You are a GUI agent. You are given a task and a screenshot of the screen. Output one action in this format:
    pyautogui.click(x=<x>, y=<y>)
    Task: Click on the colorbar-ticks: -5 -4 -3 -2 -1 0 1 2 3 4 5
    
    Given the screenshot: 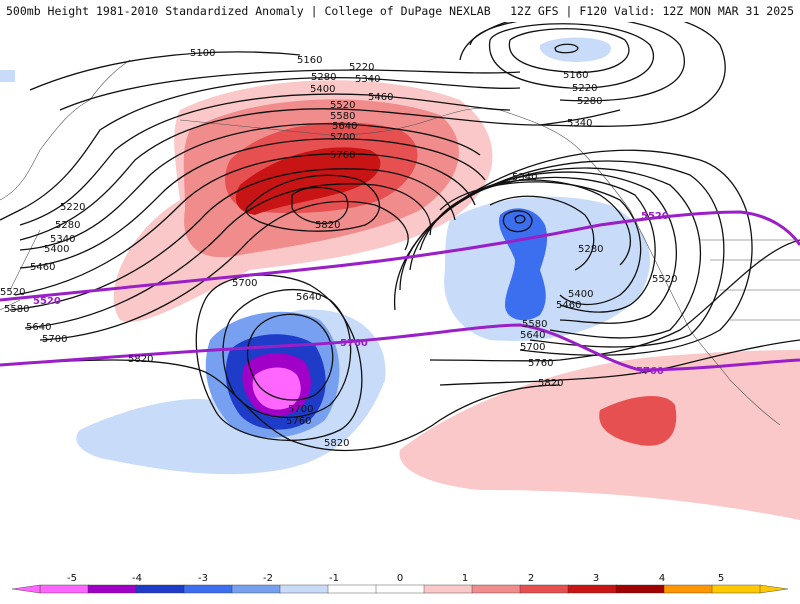 What is the action you would take?
    pyautogui.click(x=395, y=578)
    